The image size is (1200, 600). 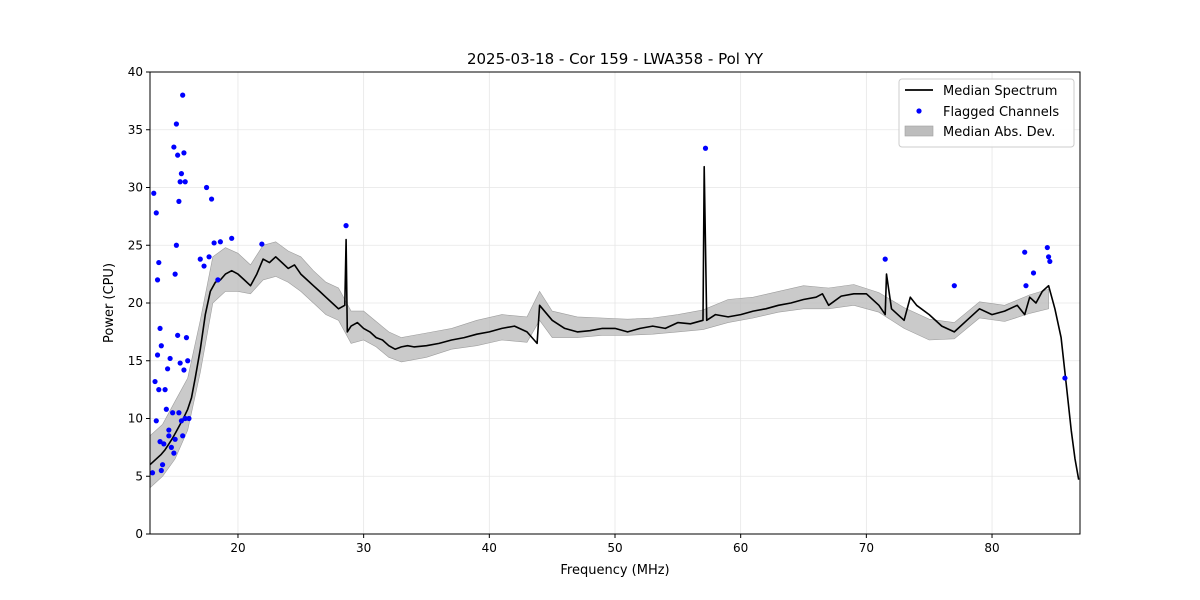 I want to click on y-tick-label: 5, so click(x=139, y=476).